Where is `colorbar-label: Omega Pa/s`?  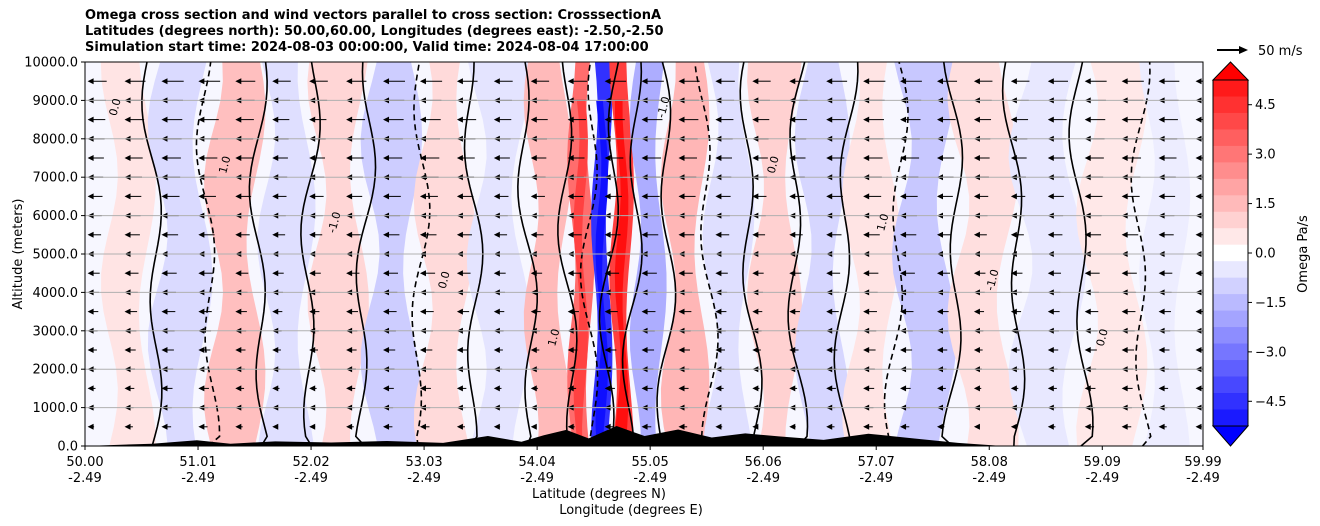
colorbar-label: Omega Pa/s is located at coordinates (1303, 254).